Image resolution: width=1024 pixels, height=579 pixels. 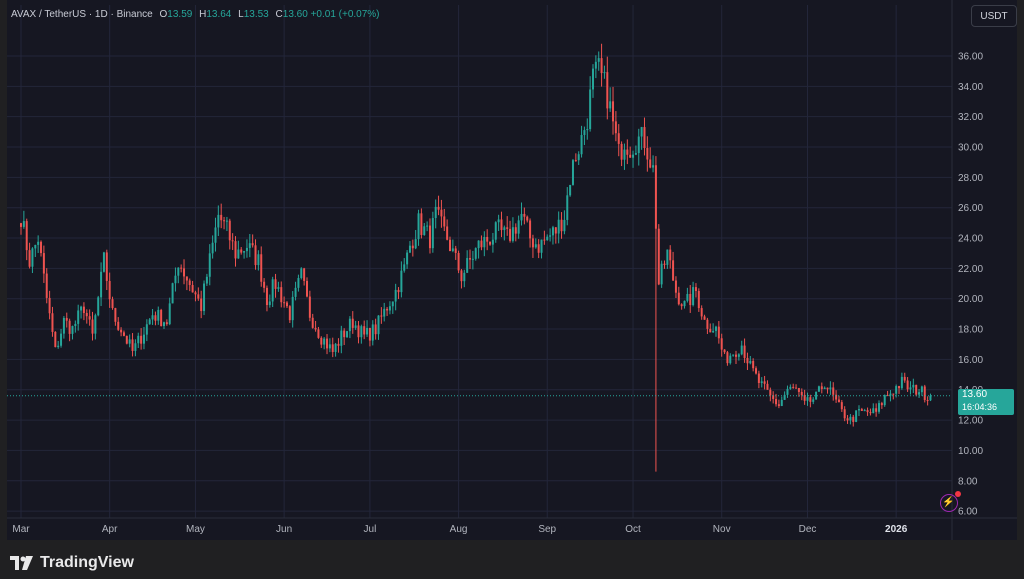 I want to click on x-tick-label: Apr, so click(x=110, y=529).